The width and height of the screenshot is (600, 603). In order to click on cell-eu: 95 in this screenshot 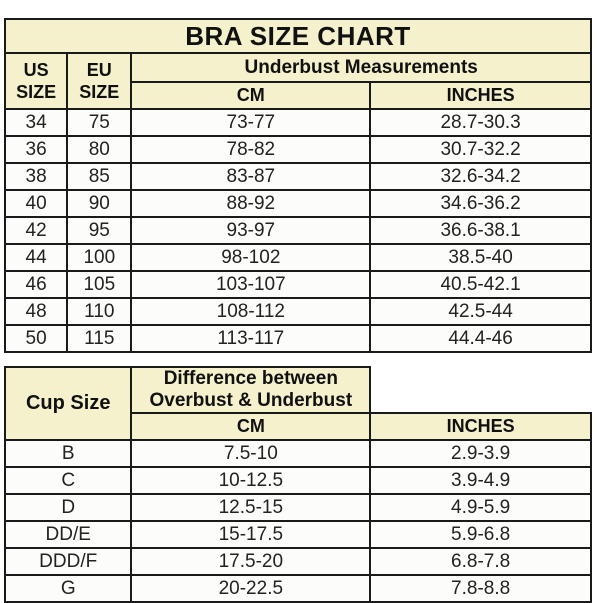, I will do `click(99, 230)`.